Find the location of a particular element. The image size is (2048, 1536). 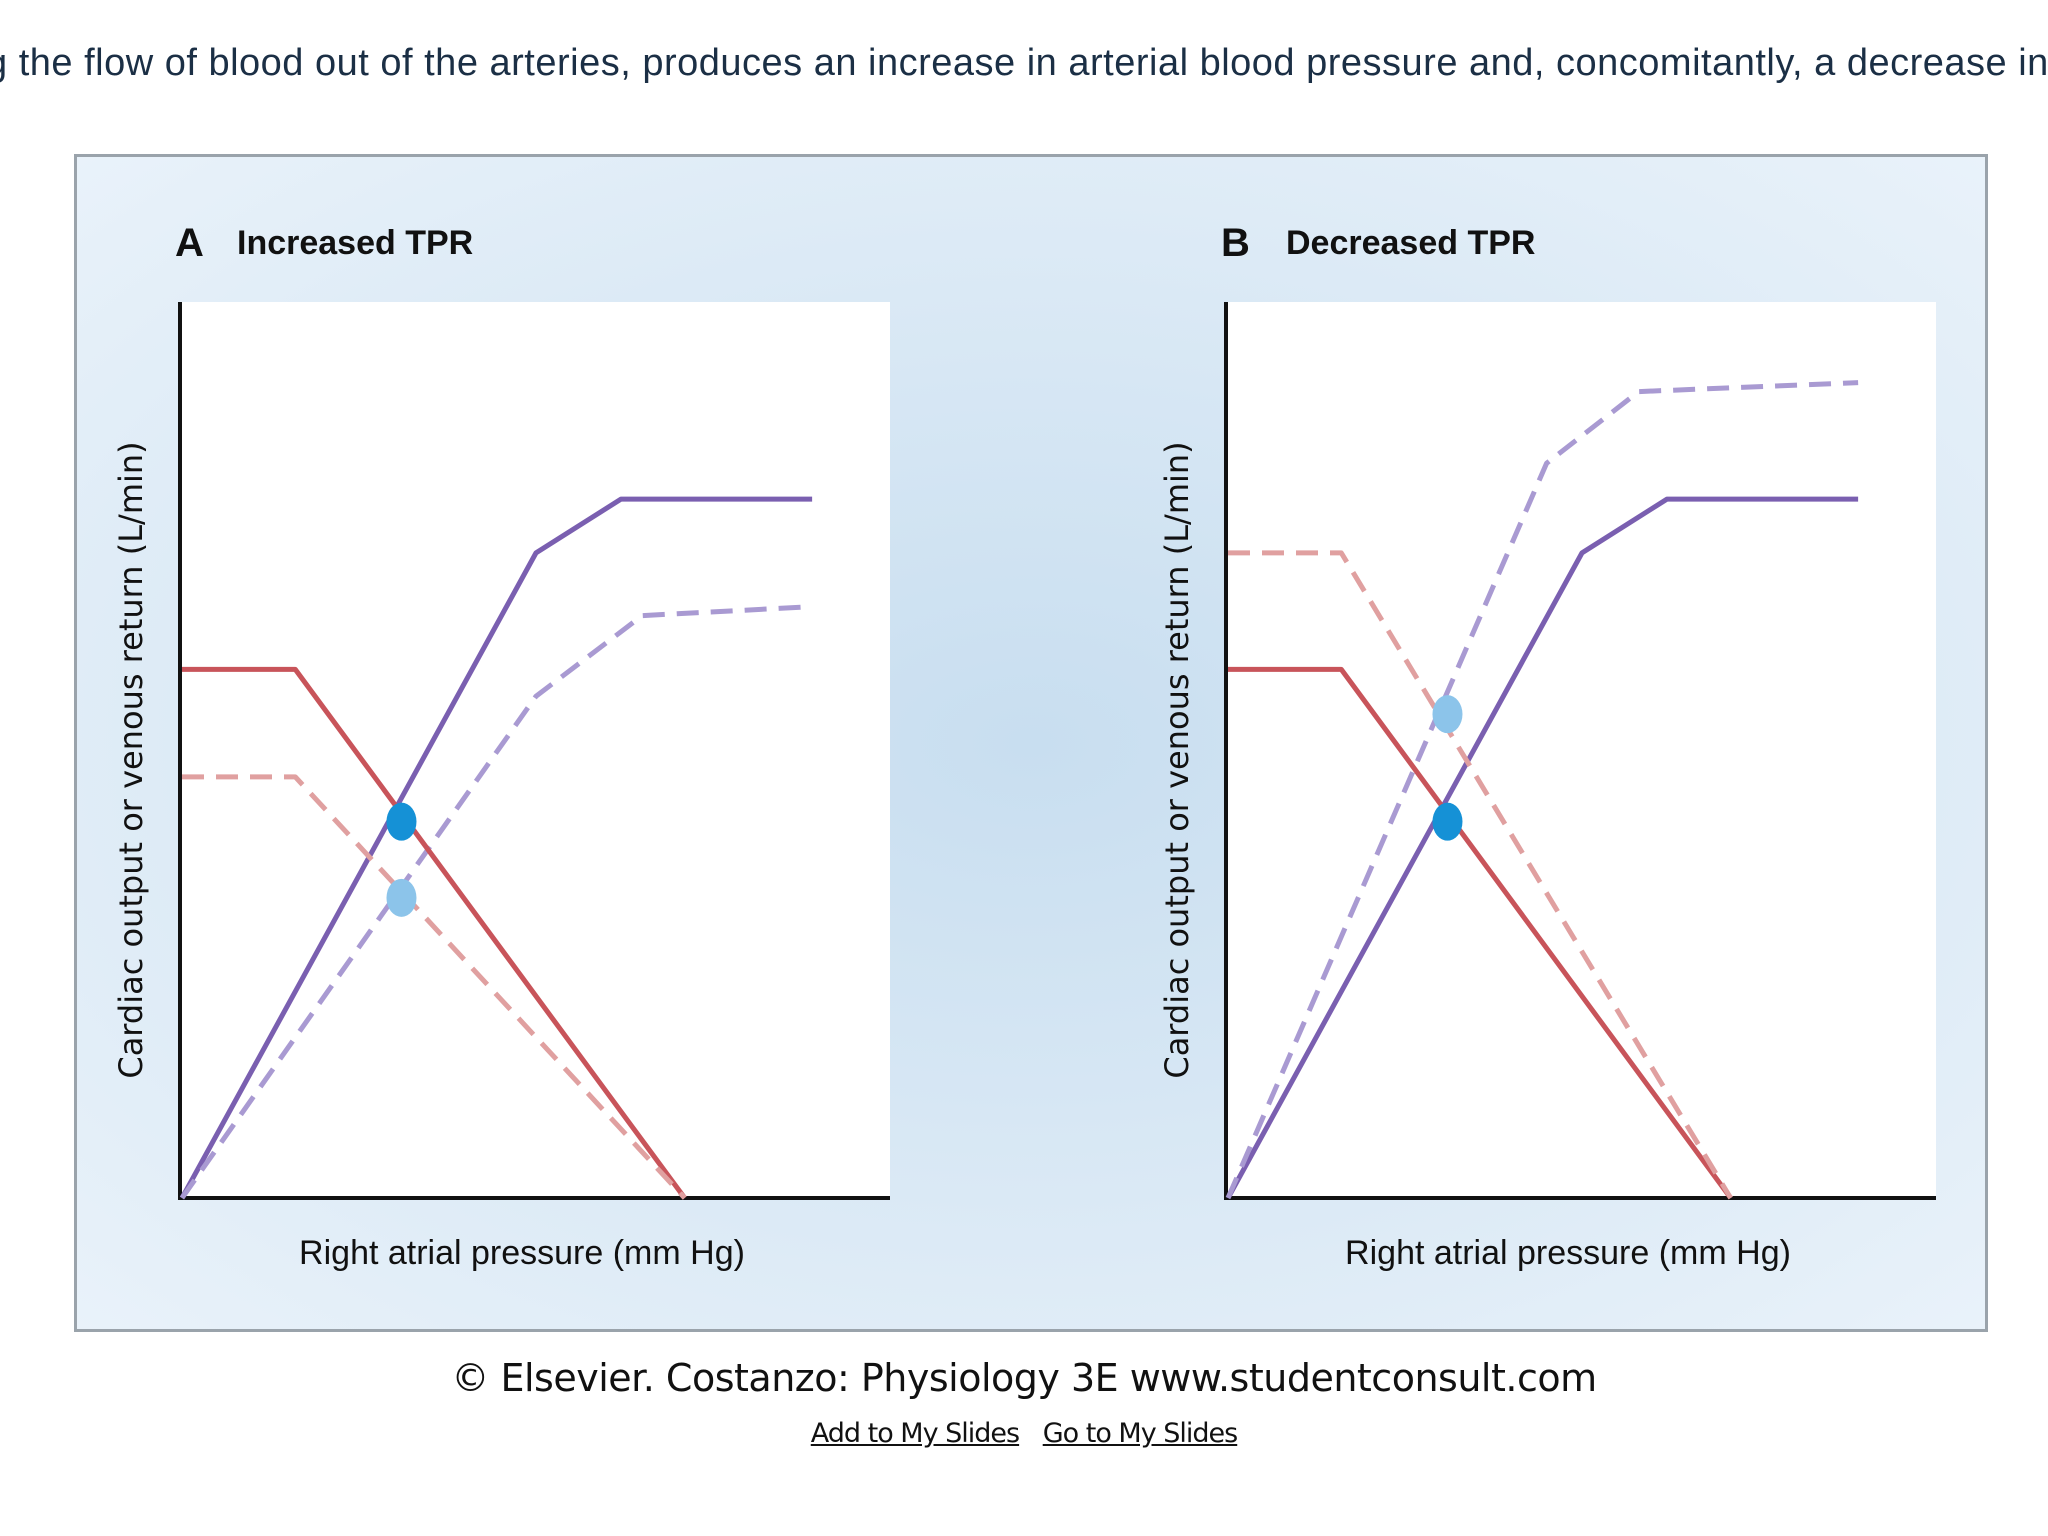

panel-letter-a: A is located at coordinates (189, 243).